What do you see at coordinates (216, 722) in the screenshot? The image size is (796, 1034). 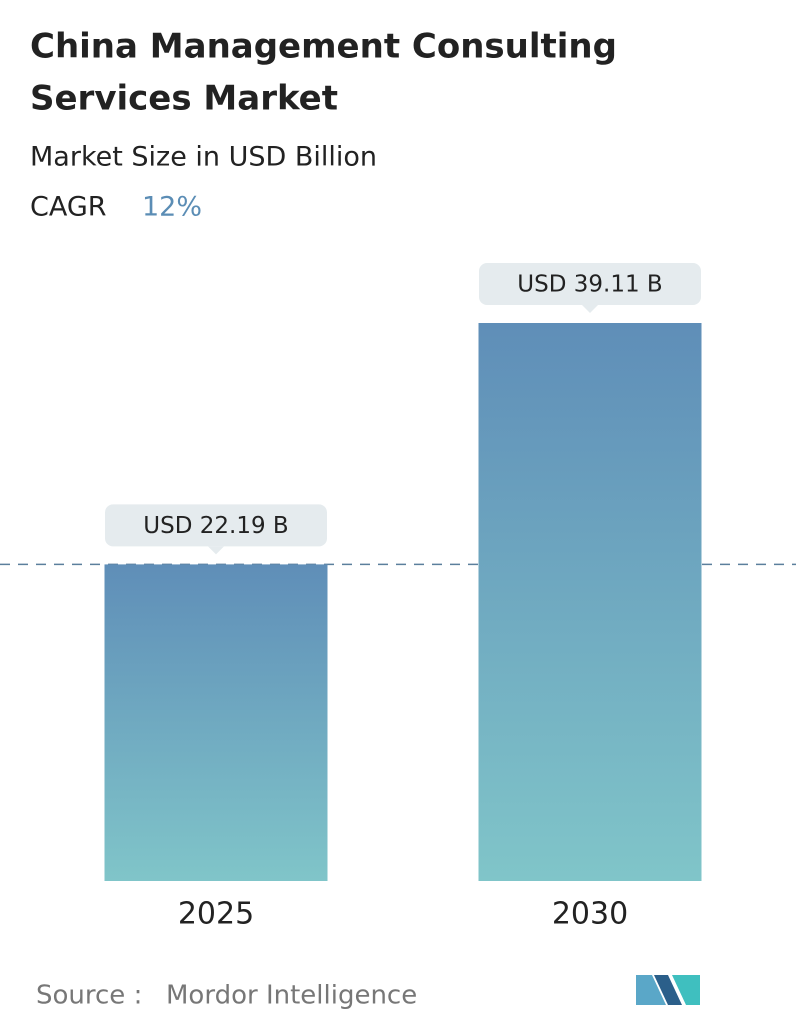 I see `bar` at bounding box center [216, 722].